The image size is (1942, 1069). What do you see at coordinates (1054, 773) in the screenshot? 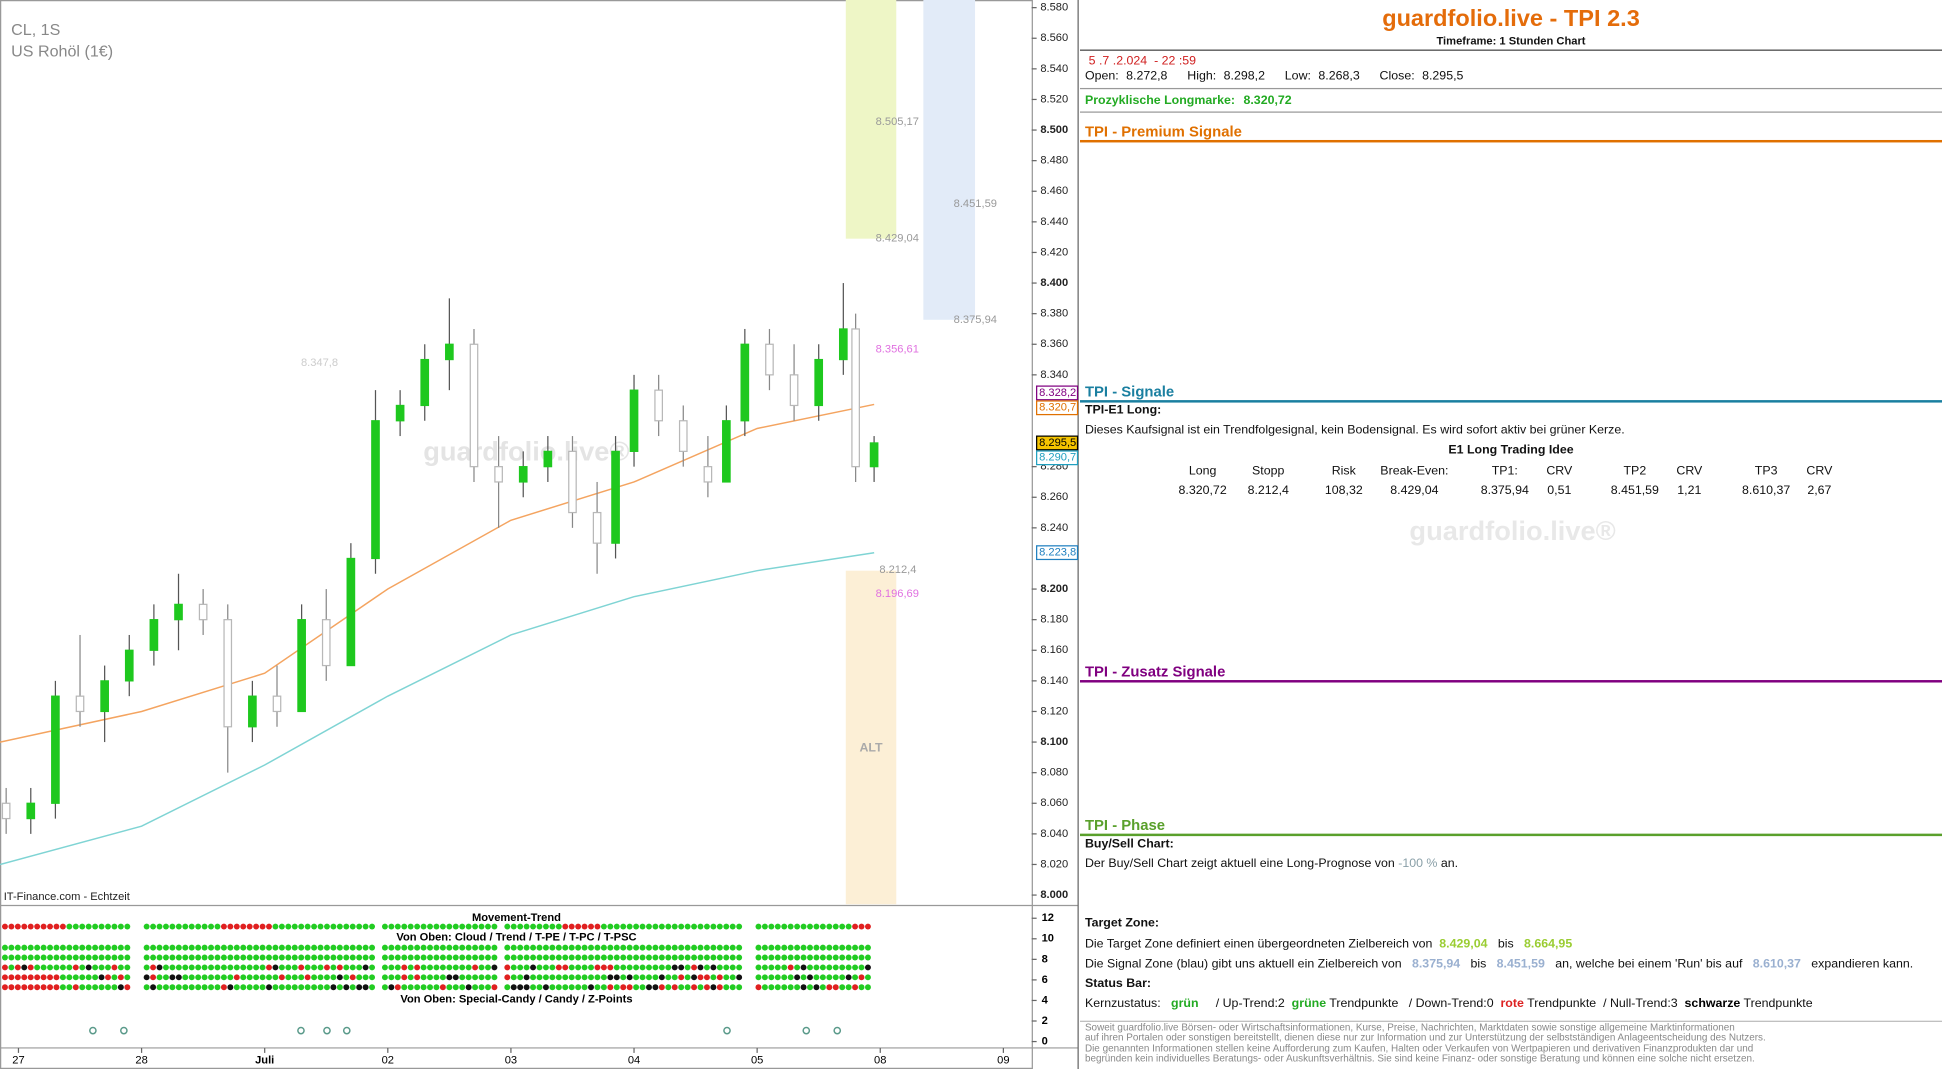
I see `y-tick-label: 8.080` at bounding box center [1054, 773].